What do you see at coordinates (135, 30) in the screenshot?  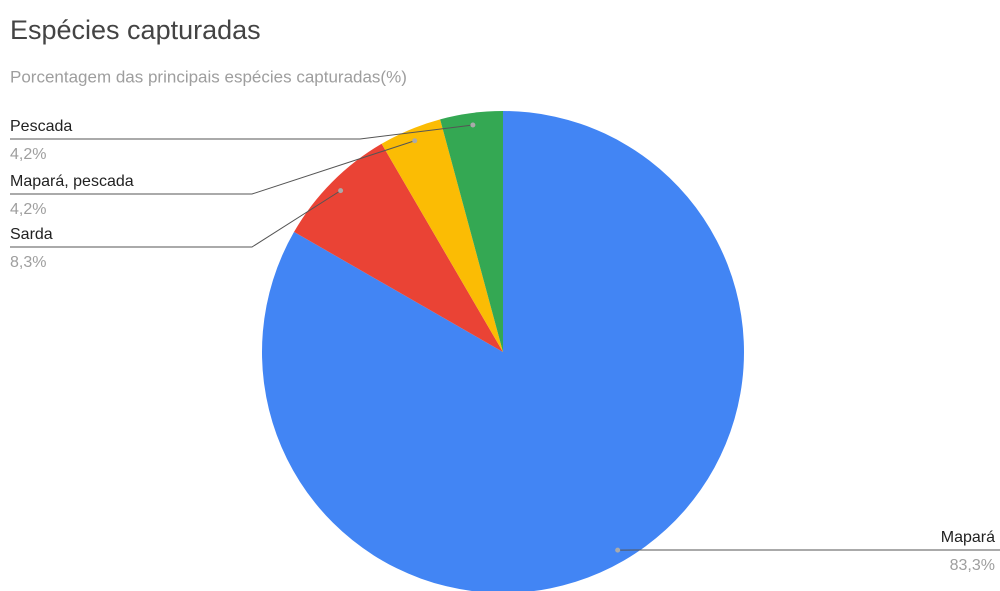 I see `chart-title: Espécies capturadas` at bounding box center [135, 30].